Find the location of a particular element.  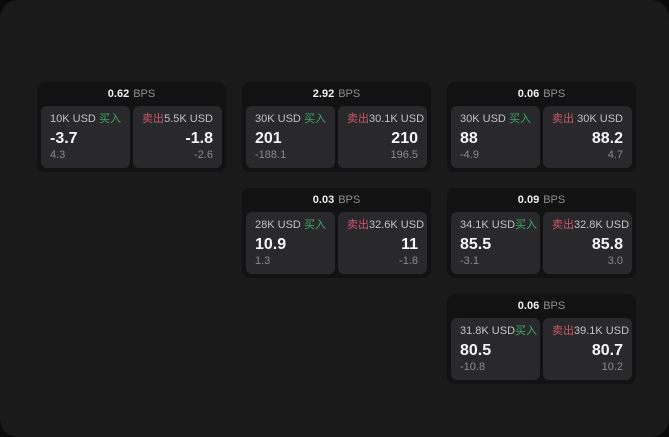

sell-price-value: -1.8 is located at coordinates (199, 138).